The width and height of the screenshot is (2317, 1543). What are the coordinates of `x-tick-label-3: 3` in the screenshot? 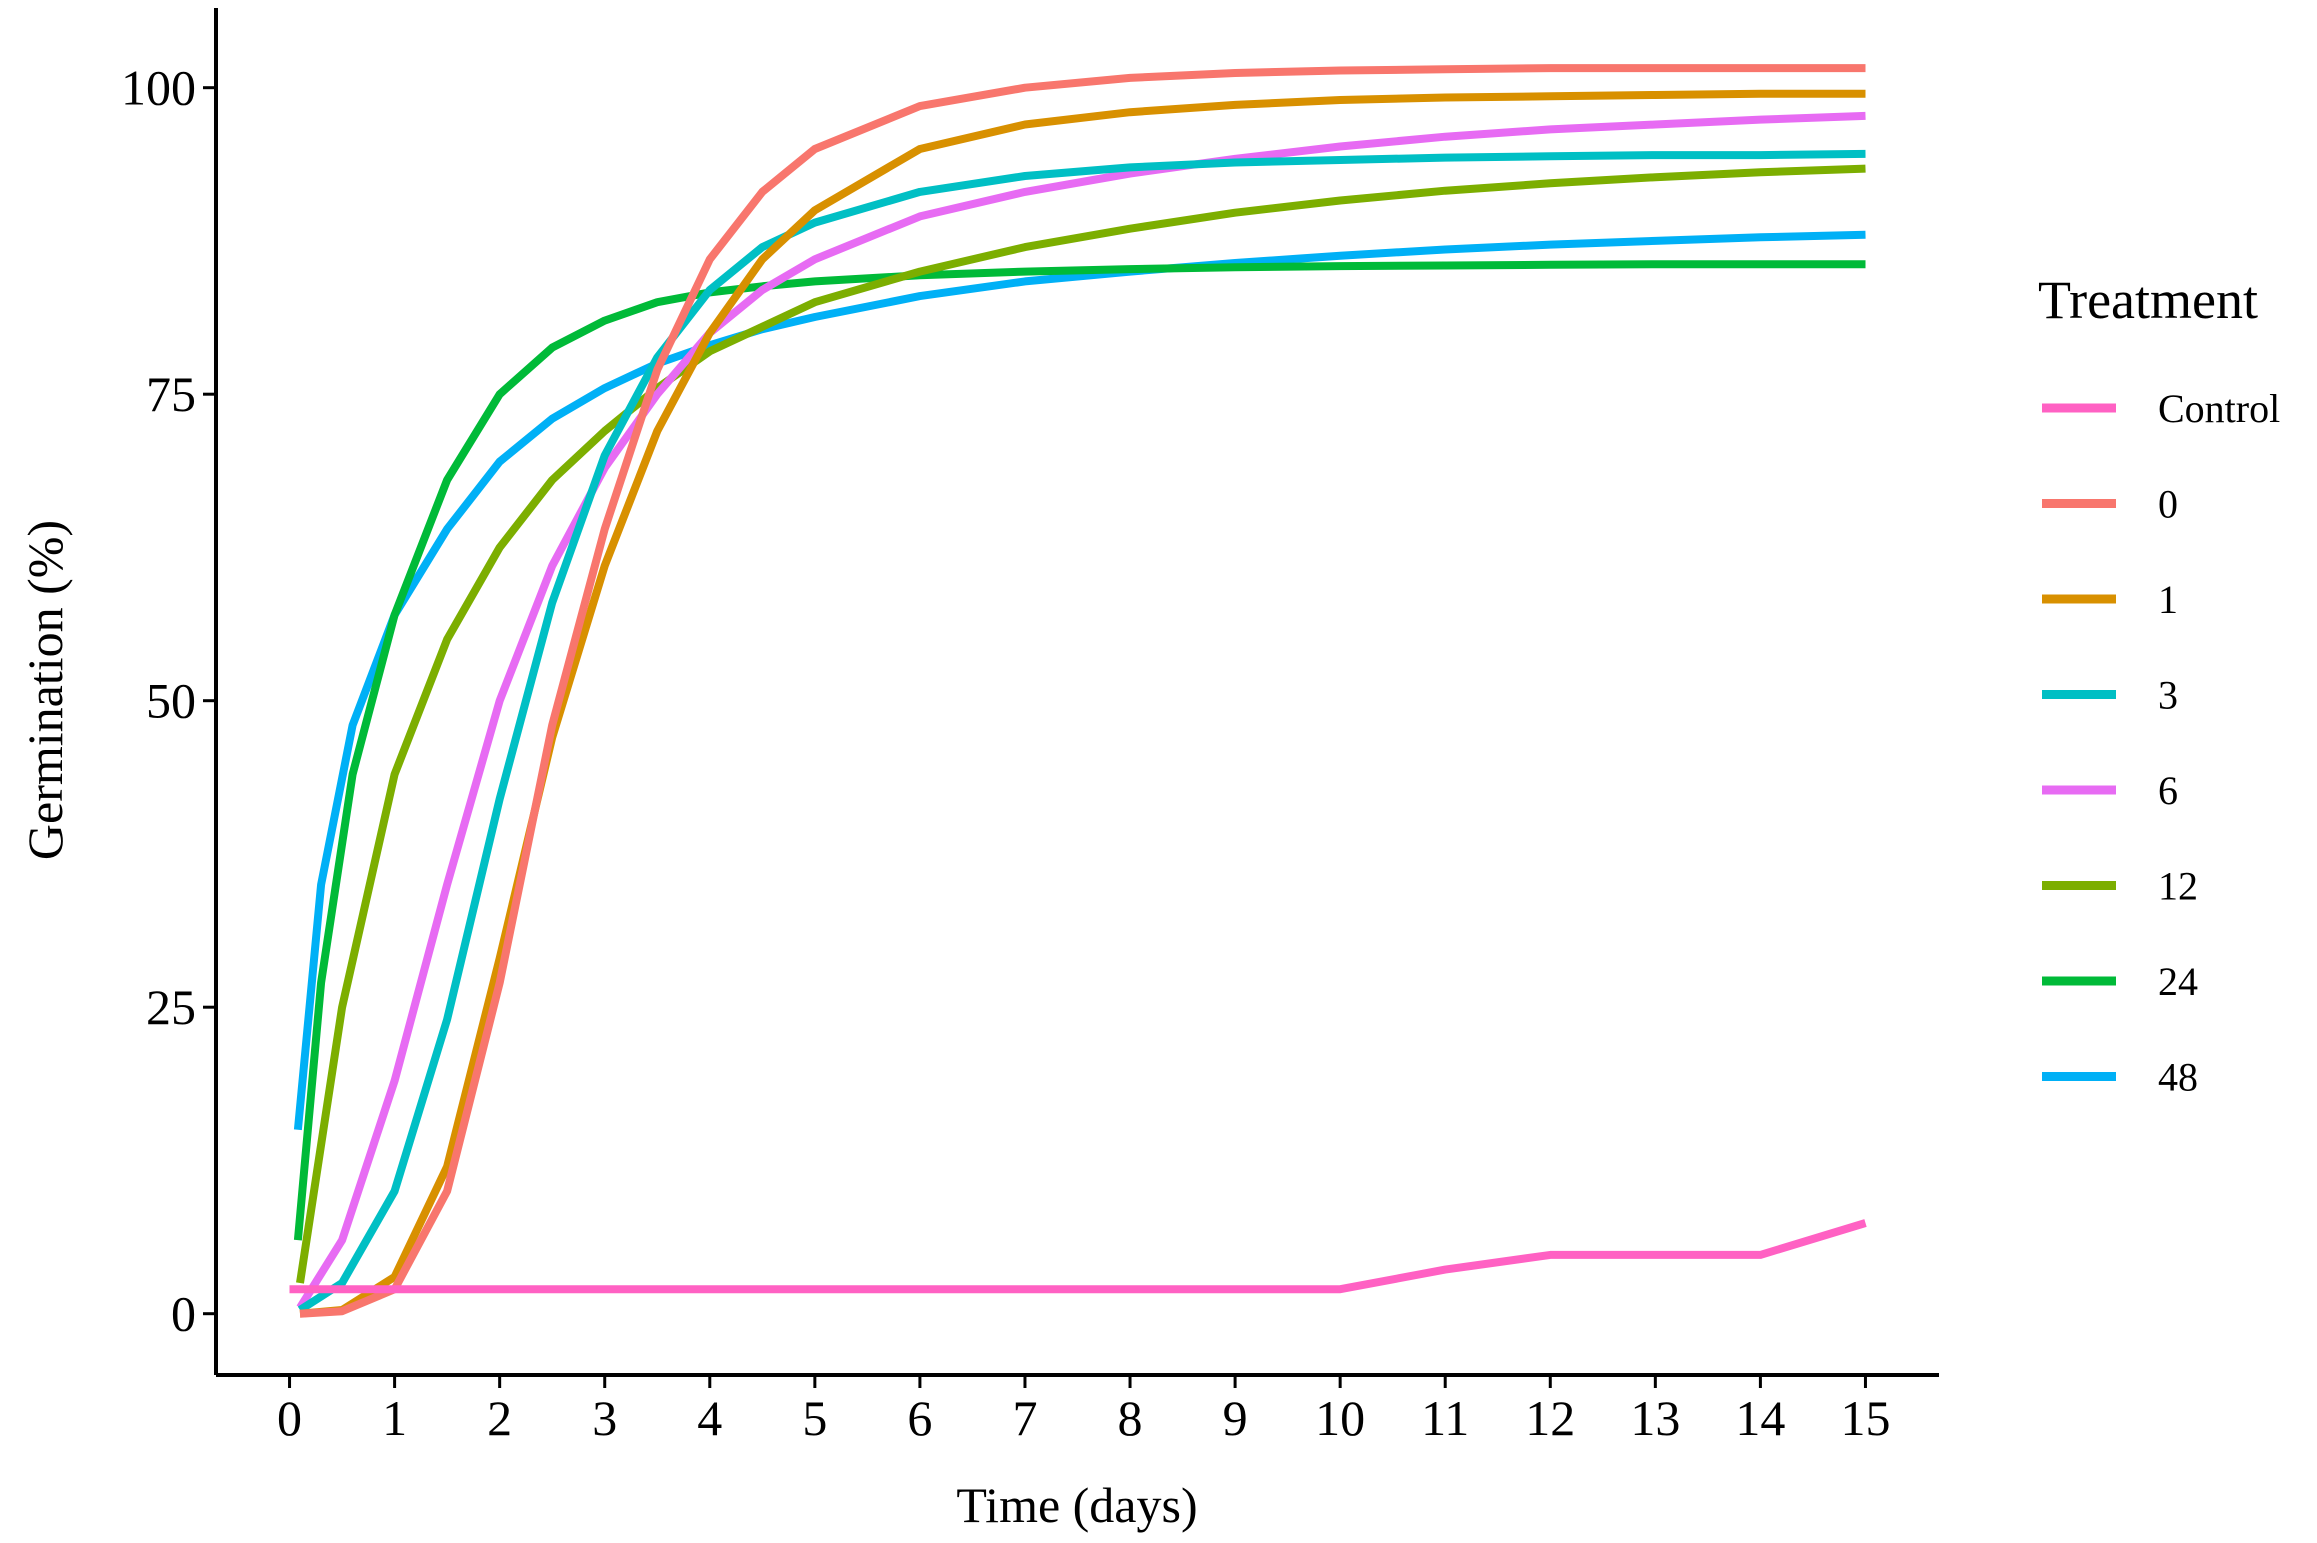 It's located at (604, 1418).